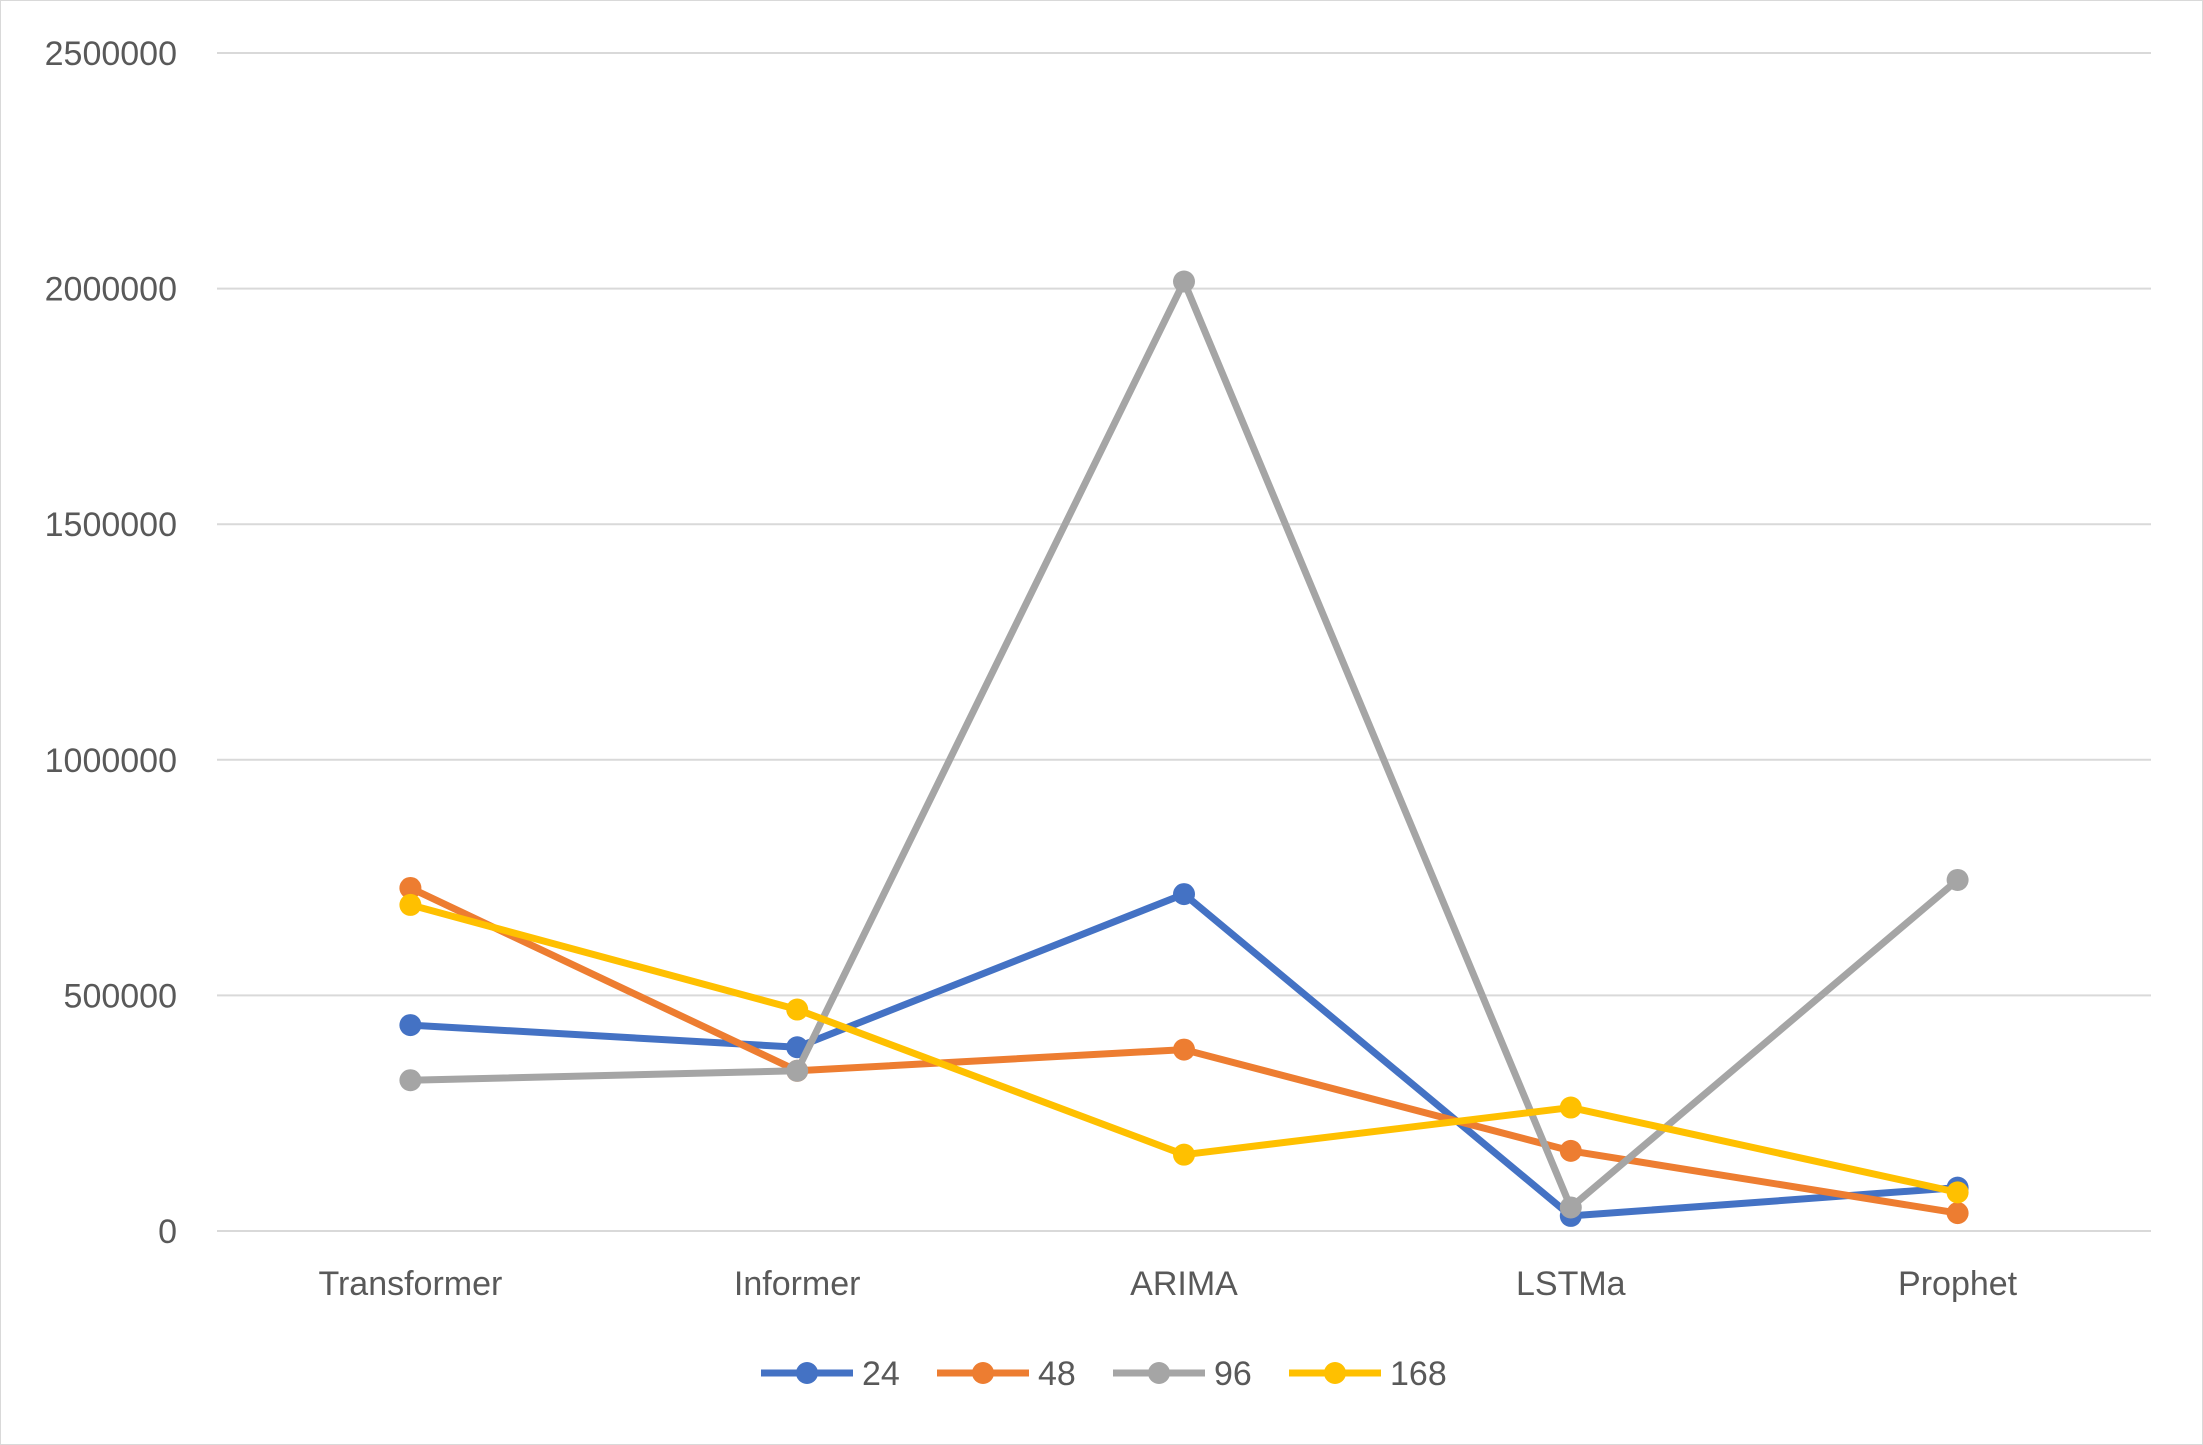 This screenshot has width=2203, height=1445. What do you see at coordinates (111, 525) in the screenshot?
I see `y-tick-label: 1500000` at bounding box center [111, 525].